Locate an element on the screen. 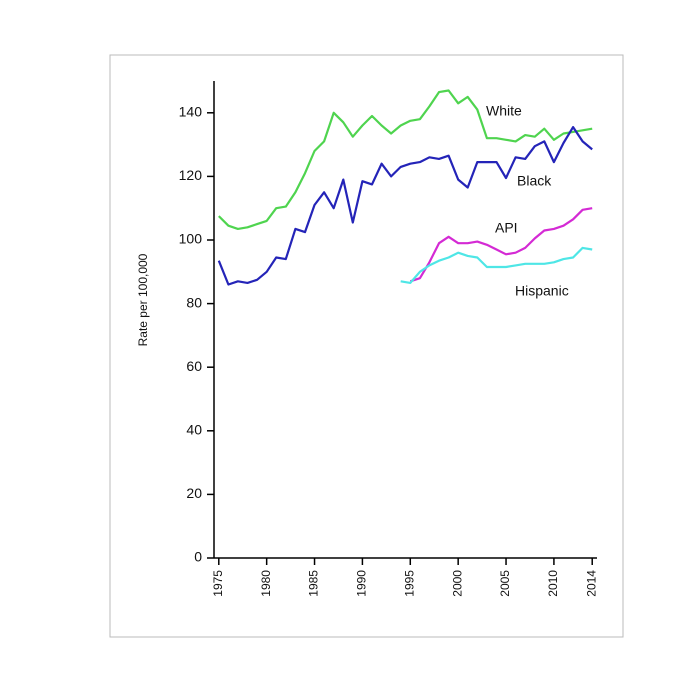 This screenshot has width=688, height=688. series-label: Black is located at coordinates (534, 181).